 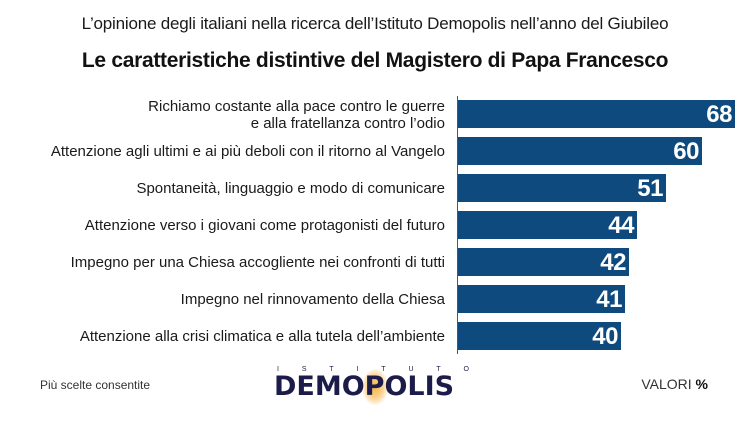 I want to click on category-axis-line, so click(x=457, y=225).